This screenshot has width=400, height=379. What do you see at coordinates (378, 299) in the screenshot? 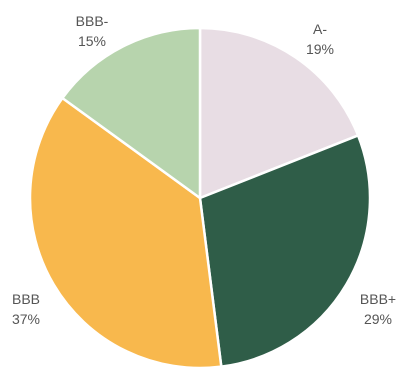
I see `slice-category-label: BBB+` at bounding box center [378, 299].